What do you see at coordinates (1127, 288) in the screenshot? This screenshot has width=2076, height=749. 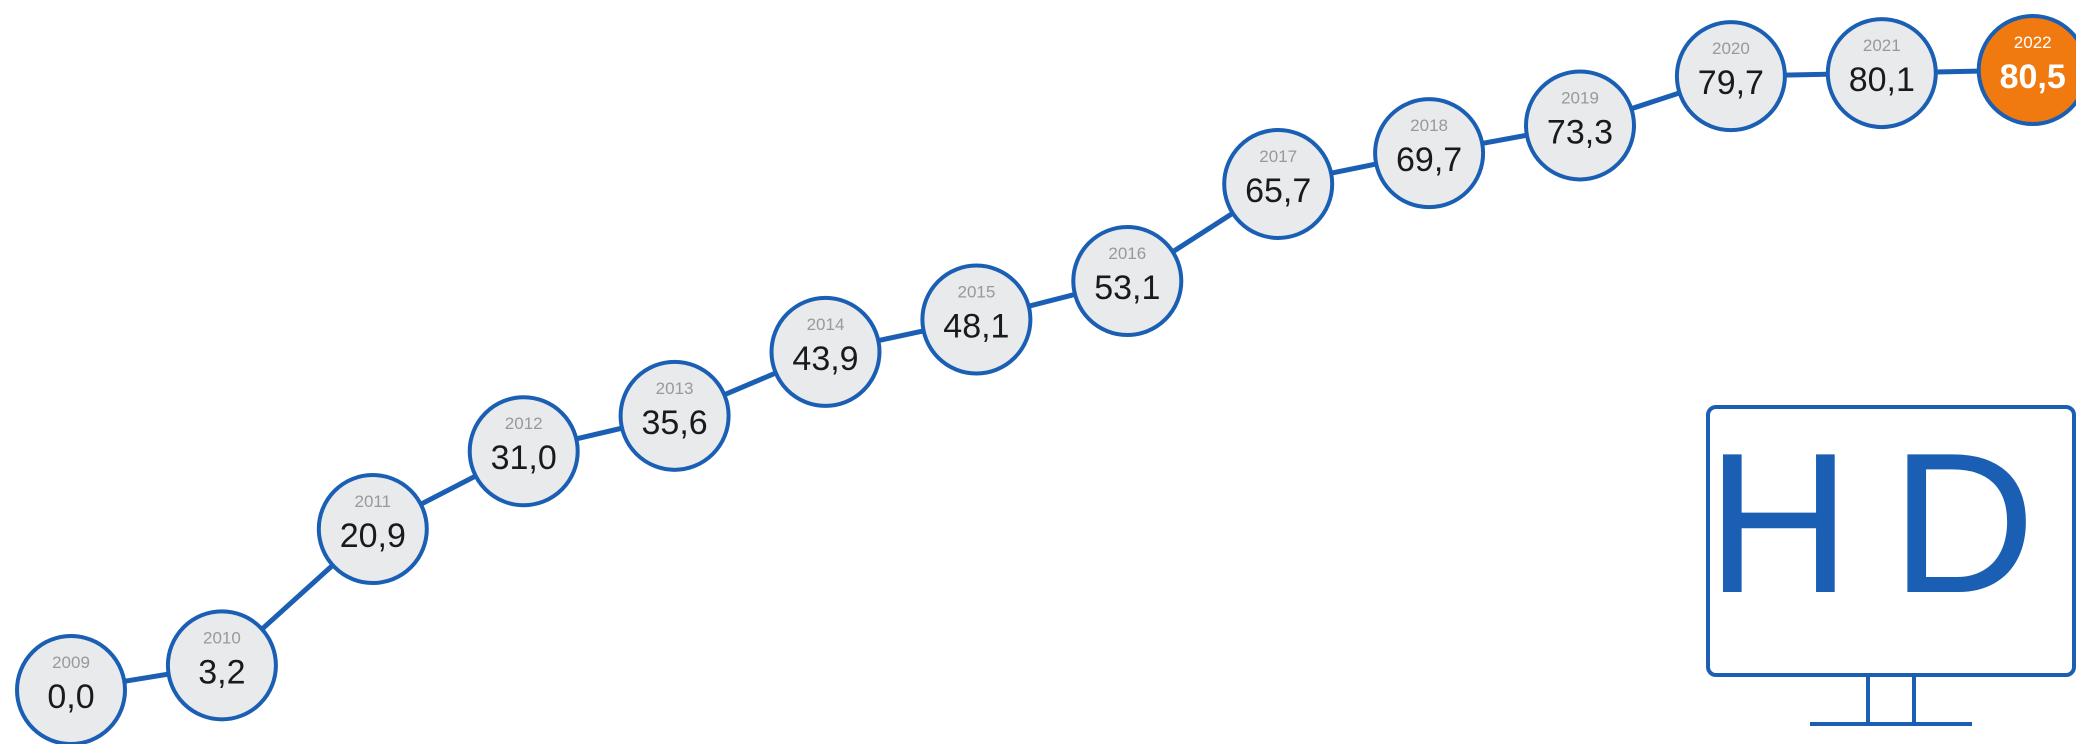 I see `data-label: 53,1` at bounding box center [1127, 288].